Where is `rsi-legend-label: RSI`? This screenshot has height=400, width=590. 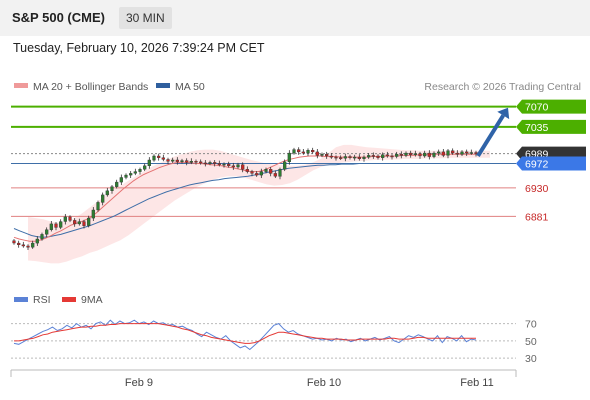 rsi-legend-label: RSI is located at coordinates (42, 300).